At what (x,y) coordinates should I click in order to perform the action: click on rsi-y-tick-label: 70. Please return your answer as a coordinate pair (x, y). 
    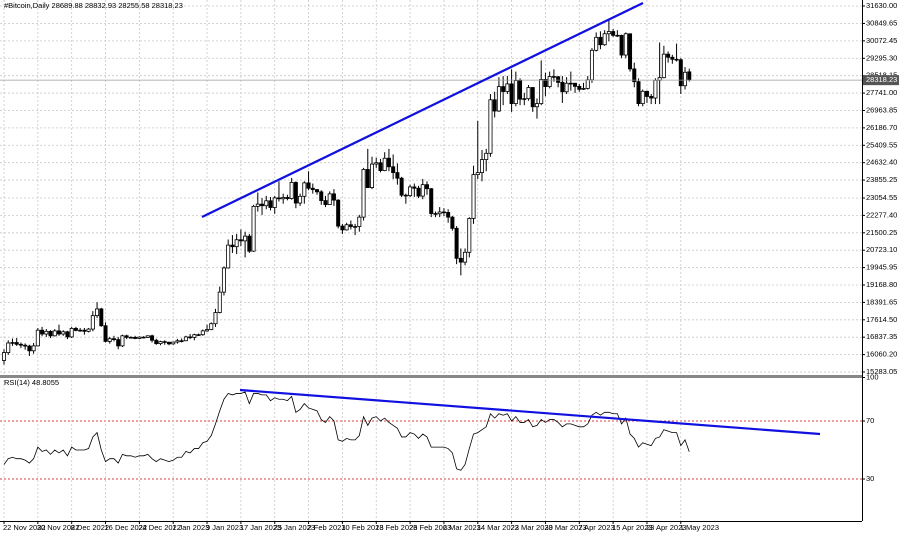
    Looking at the image, I should click on (870, 420).